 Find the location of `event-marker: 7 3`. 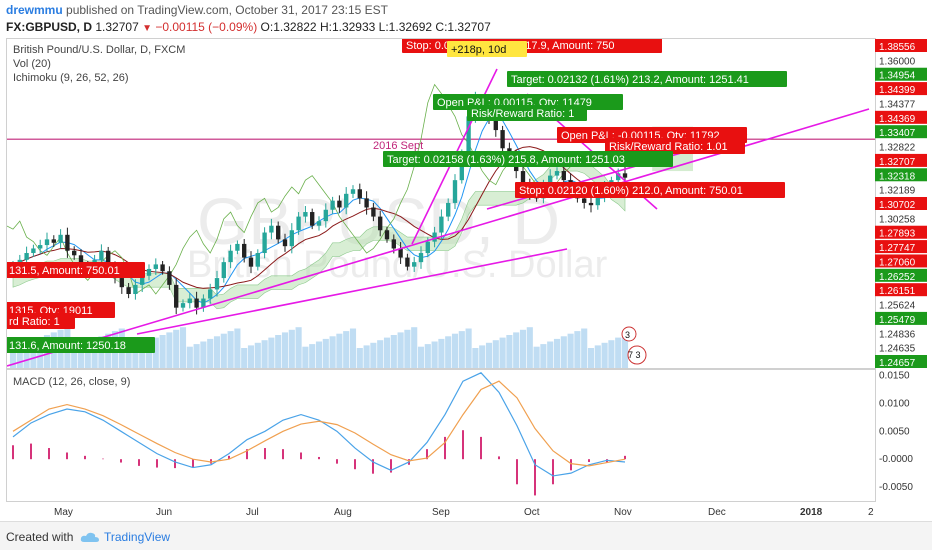

event-marker: 7 3 is located at coordinates (637, 355).